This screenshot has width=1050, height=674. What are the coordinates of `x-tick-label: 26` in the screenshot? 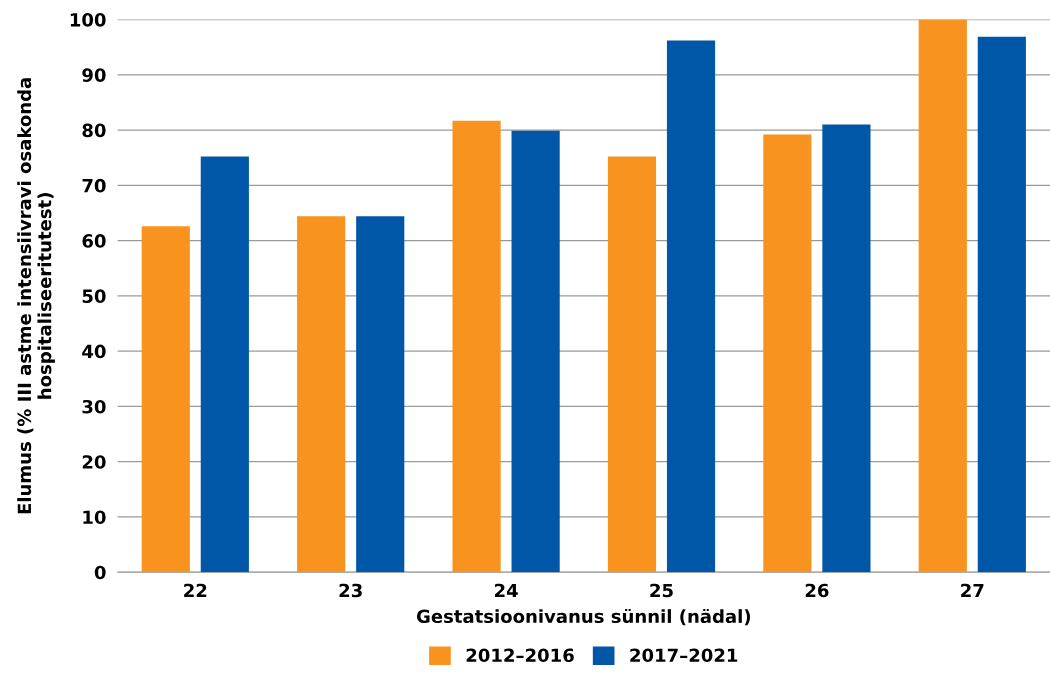 It's located at (817, 590).